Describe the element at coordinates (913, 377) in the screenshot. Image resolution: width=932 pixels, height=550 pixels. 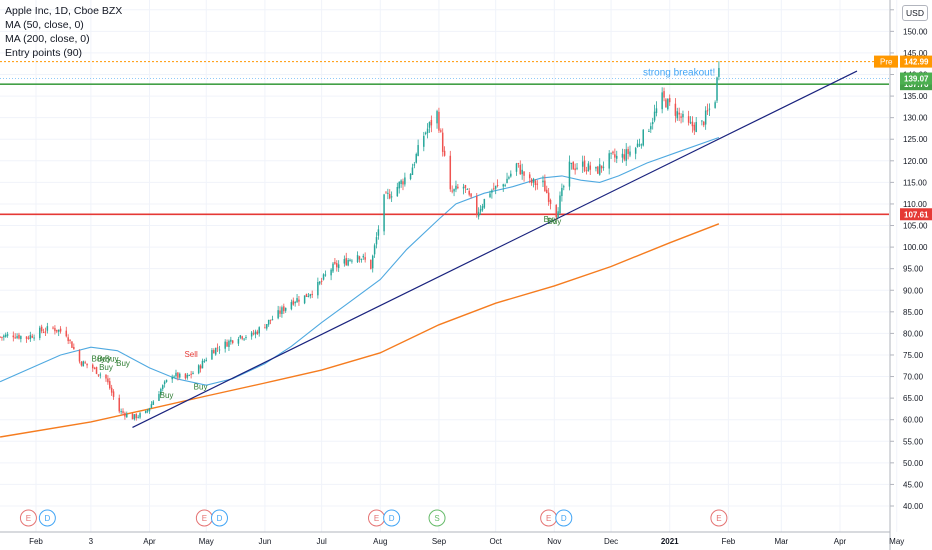
I see `price-tick-label: 70.00` at that location.